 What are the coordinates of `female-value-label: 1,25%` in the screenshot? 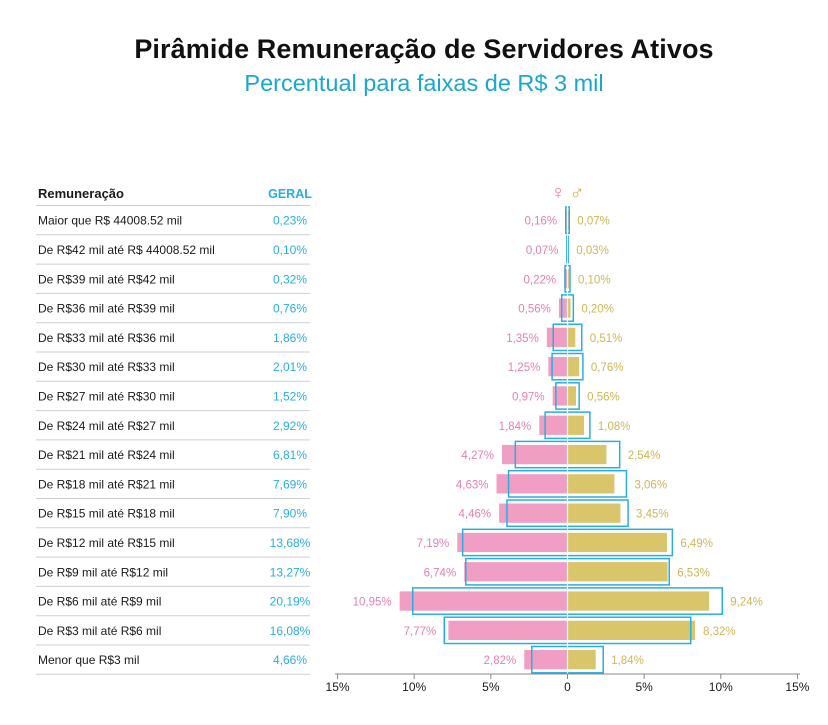 It's located at (524, 368).